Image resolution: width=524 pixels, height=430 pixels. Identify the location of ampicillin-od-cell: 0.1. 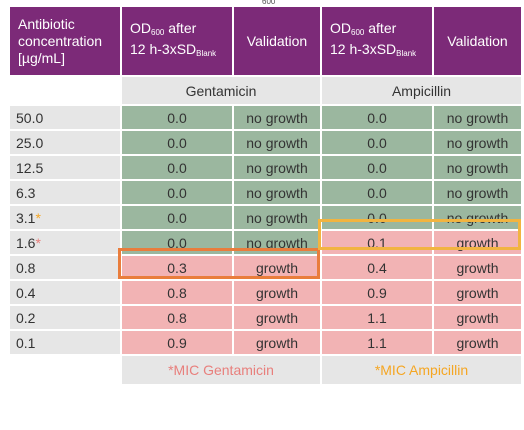
(377, 242).